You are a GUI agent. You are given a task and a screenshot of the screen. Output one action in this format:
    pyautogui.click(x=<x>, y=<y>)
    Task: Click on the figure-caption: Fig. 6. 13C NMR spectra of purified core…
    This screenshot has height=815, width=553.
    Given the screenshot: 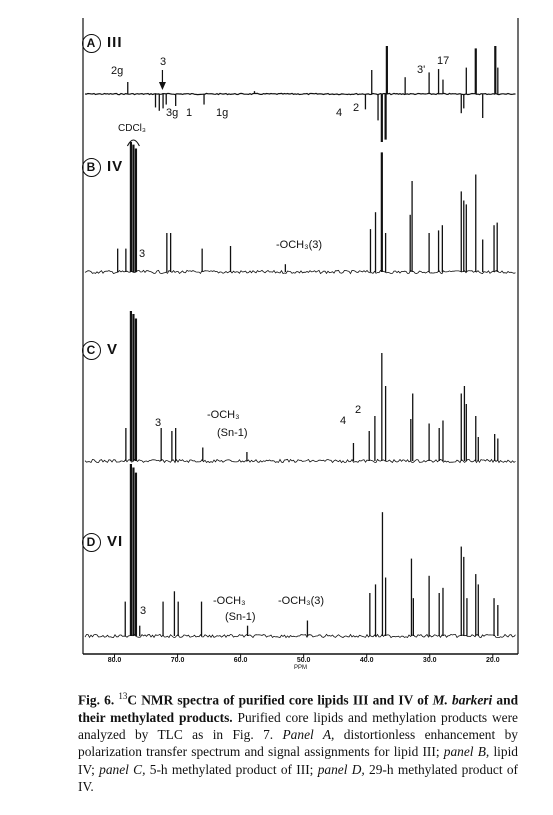 What is the action you would take?
    pyautogui.click(x=298, y=741)
    